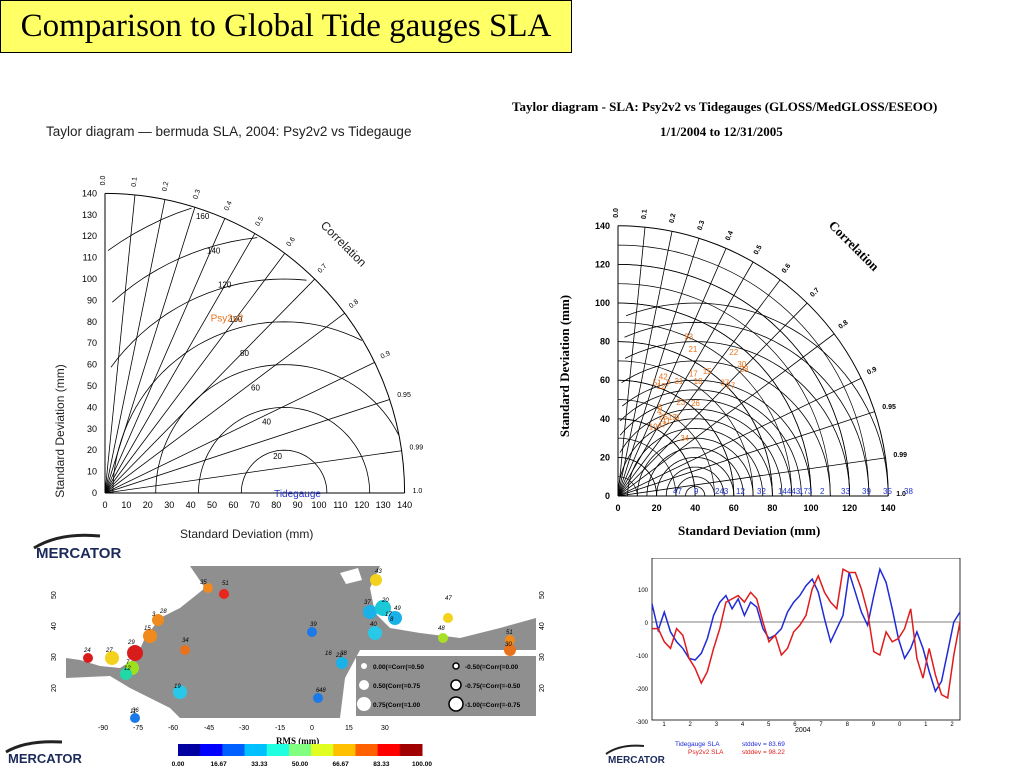  What do you see at coordinates (383, 505) in the screenshot?
I see `taylor-x-tick: 130` at bounding box center [383, 505].